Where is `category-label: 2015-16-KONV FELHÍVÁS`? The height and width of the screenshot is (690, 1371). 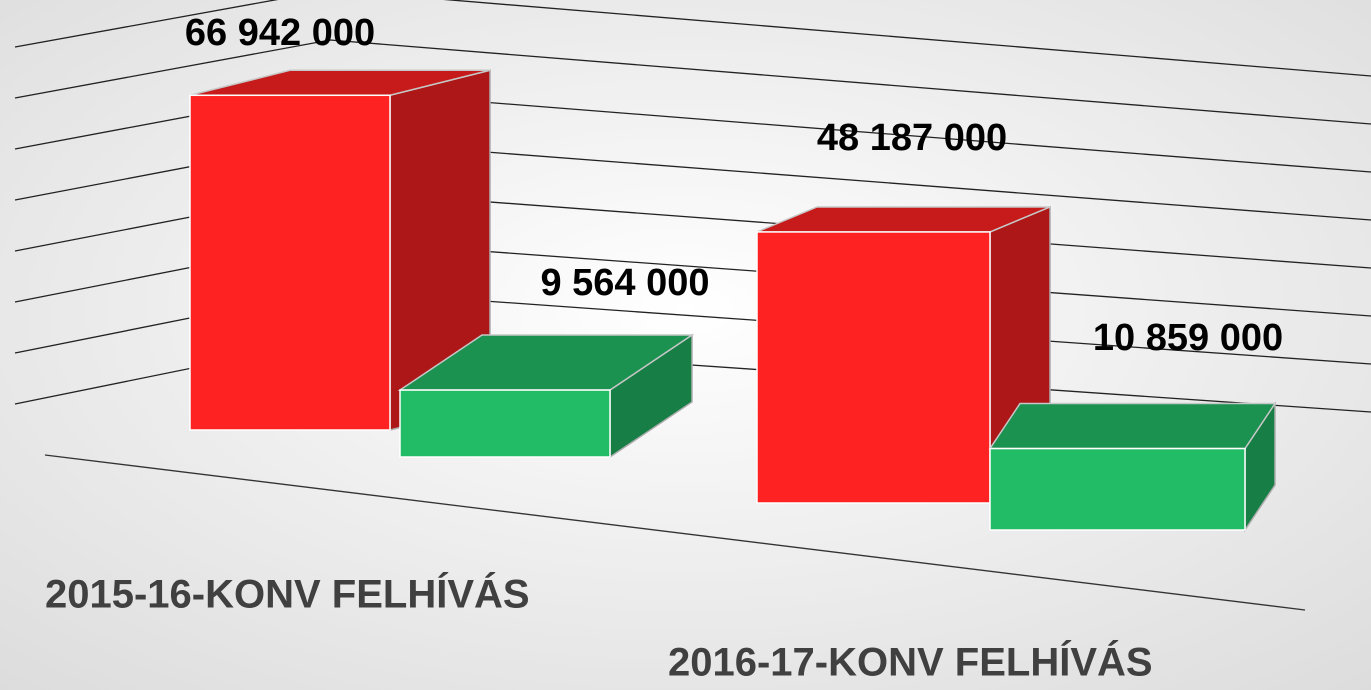 category-label: 2015-16-KONV FELHÍVÁS is located at coordinates (287, 594).